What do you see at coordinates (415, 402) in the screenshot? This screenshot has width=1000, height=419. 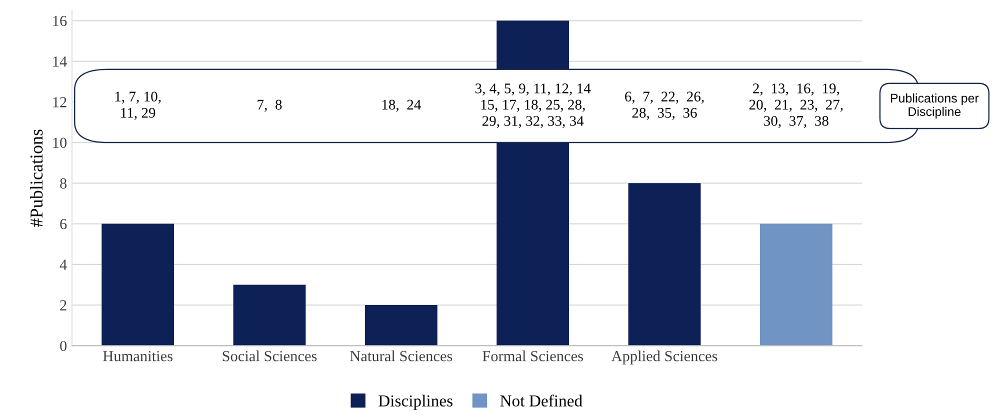 I see `legend-label: Disciplines` at bounding box center [415, 402].